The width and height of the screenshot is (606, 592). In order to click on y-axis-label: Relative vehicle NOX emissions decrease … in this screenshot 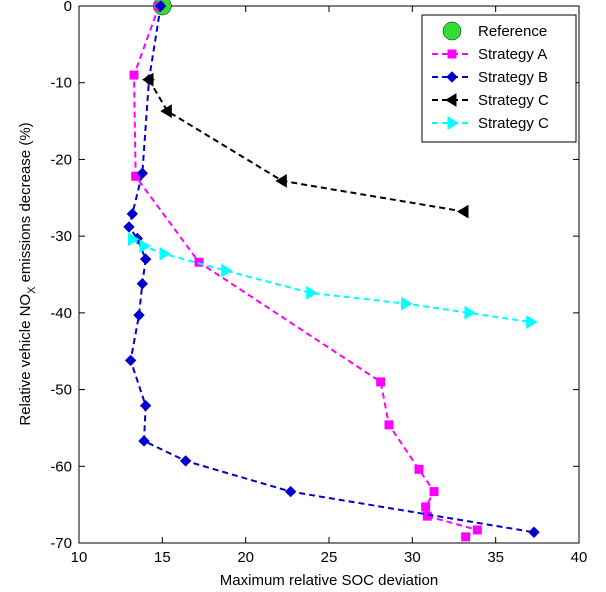, I will do `click(27, 273)`.